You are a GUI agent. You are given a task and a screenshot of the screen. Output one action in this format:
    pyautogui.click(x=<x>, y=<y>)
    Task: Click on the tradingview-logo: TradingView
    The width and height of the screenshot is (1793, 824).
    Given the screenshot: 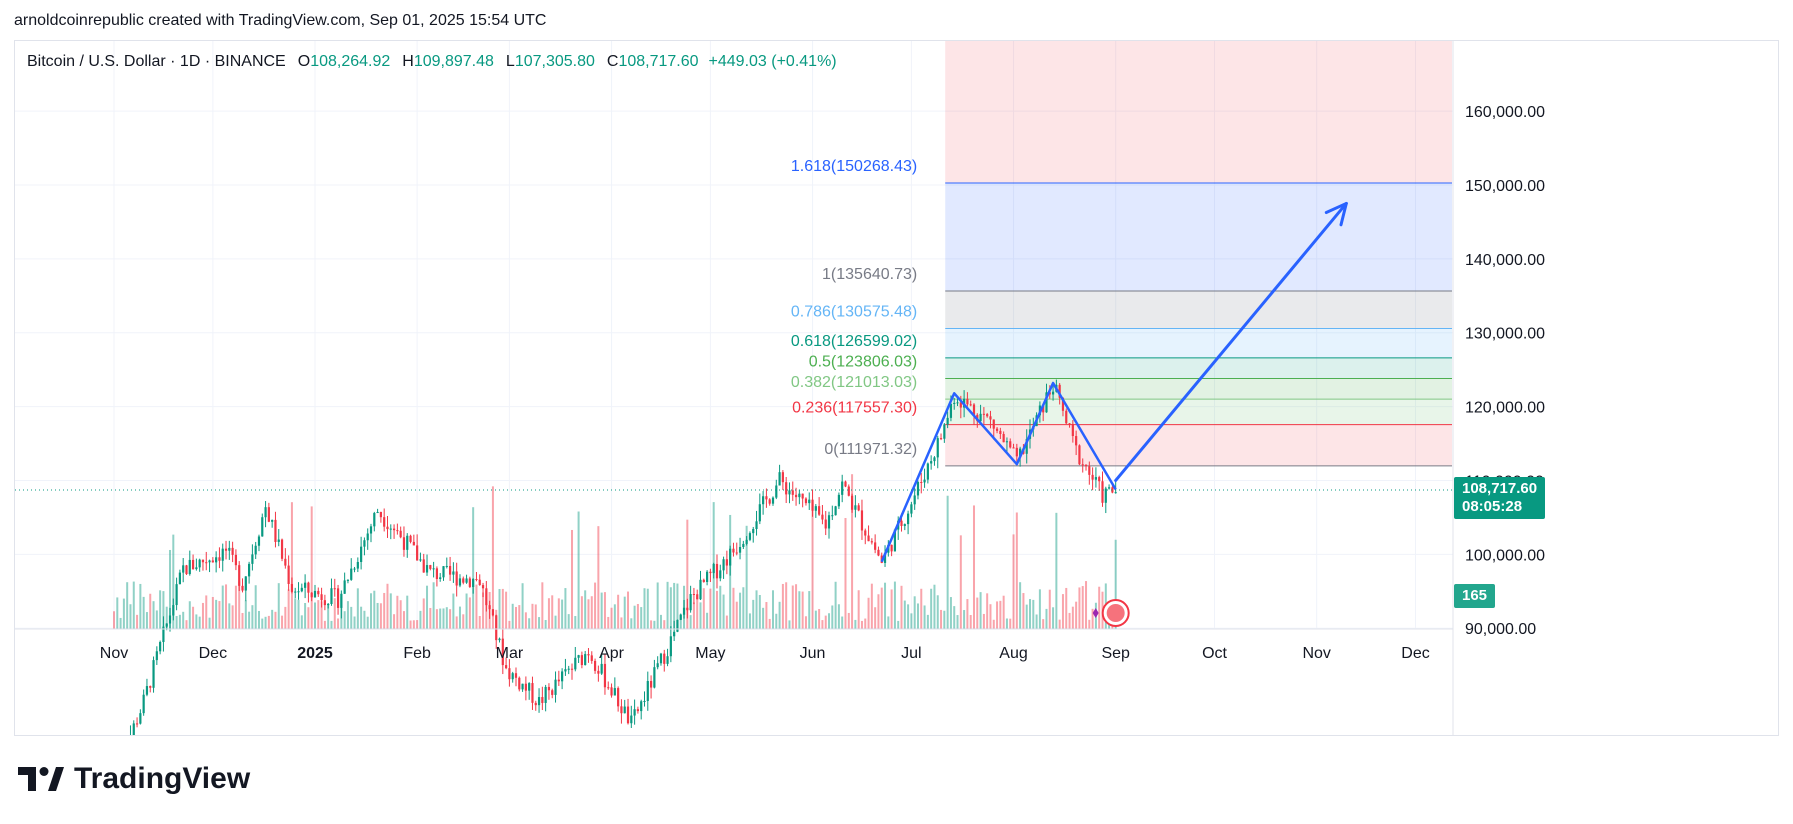 What is the action you would take?
    pyautogui.click(x=134, y=779)
    